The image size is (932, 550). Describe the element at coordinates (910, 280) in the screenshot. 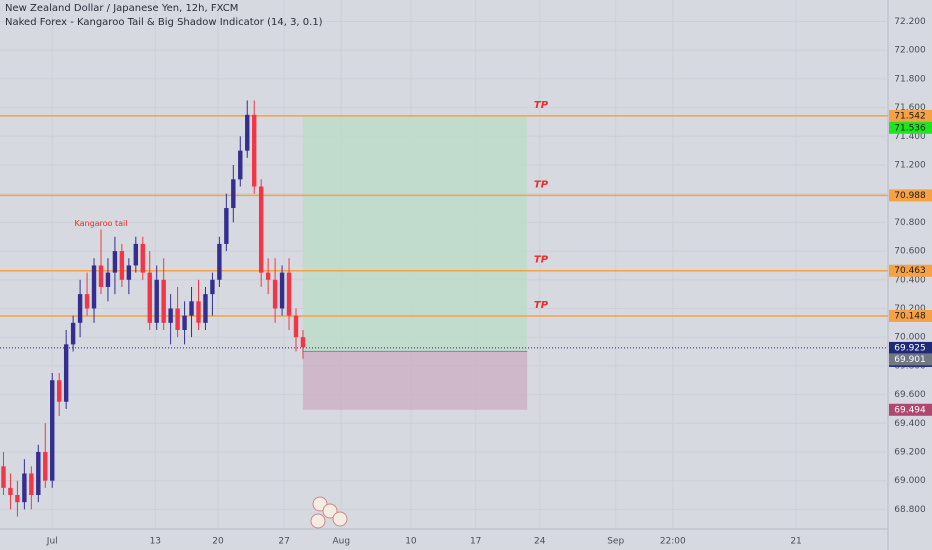

I see `y-tick-label: 70.400` at that location.